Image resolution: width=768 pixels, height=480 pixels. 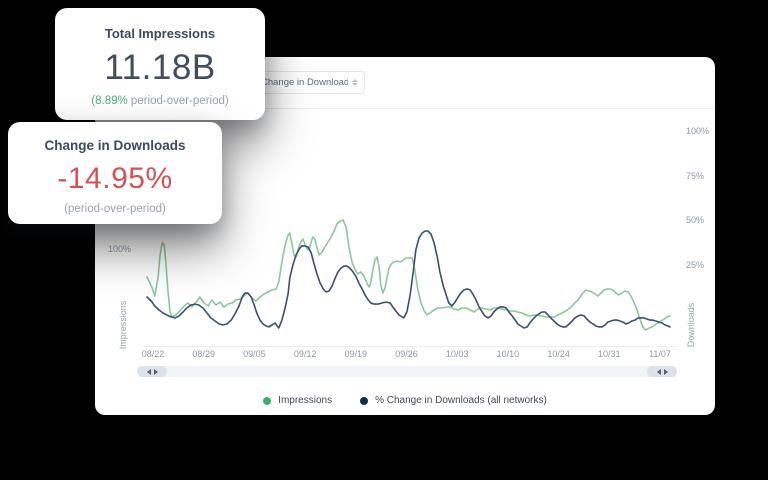 What do you see at coordinates (660, 354) in the screenshot?
I see `x-axis-tick: 11/07` at bounding box center [660, 354].